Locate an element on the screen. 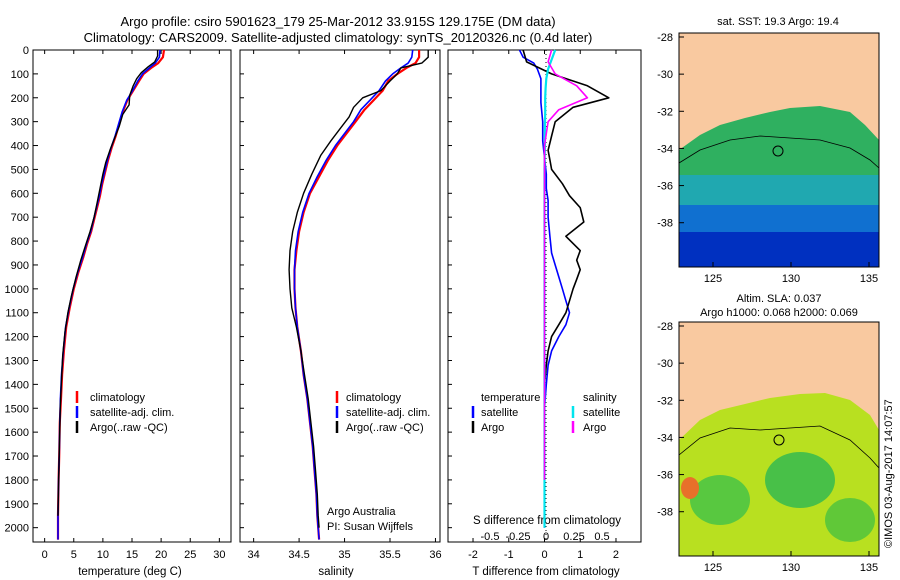 The height and width of the screenshot is (580, 900). depth-tick-label: 1100 is located at coordinates (17, 314).